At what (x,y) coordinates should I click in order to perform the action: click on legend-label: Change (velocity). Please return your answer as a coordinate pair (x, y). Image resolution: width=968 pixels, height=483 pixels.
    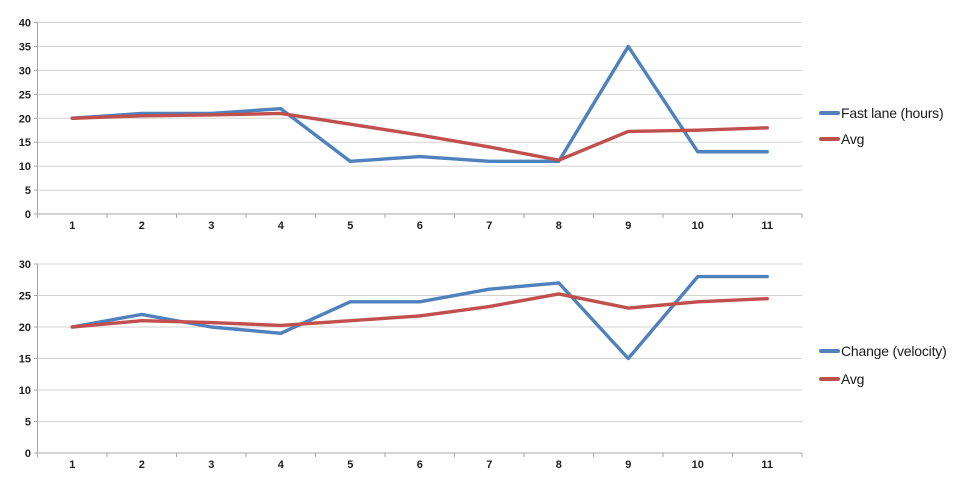
    Looking at the image, I should click on (894, 351).